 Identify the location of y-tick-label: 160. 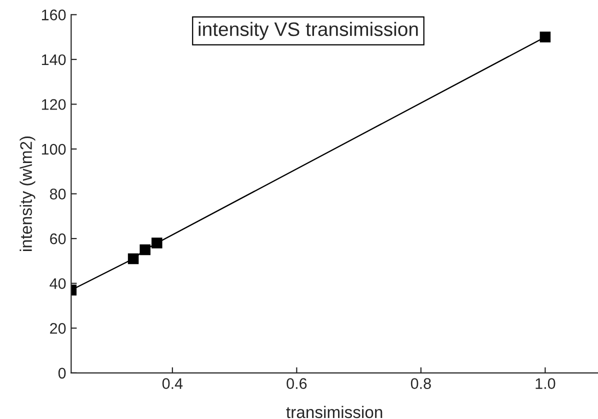
(54, 15).